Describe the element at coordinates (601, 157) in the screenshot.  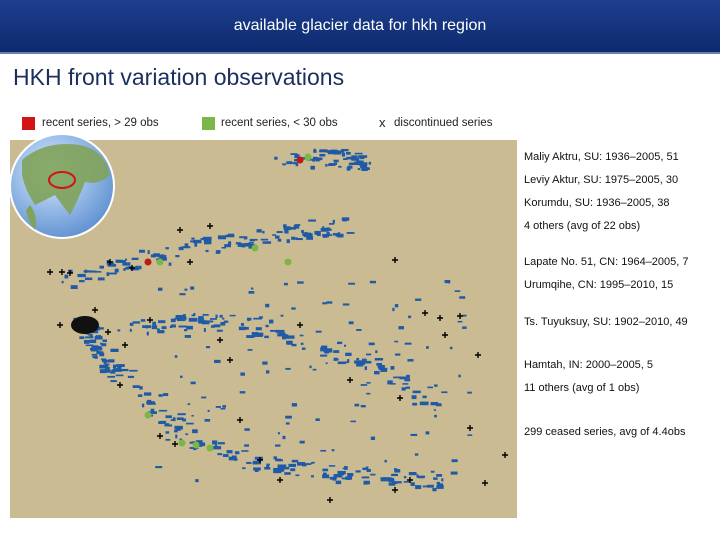
I see `annotation: Maliy Aktru, SU: 1936–2005, 51` at that location.